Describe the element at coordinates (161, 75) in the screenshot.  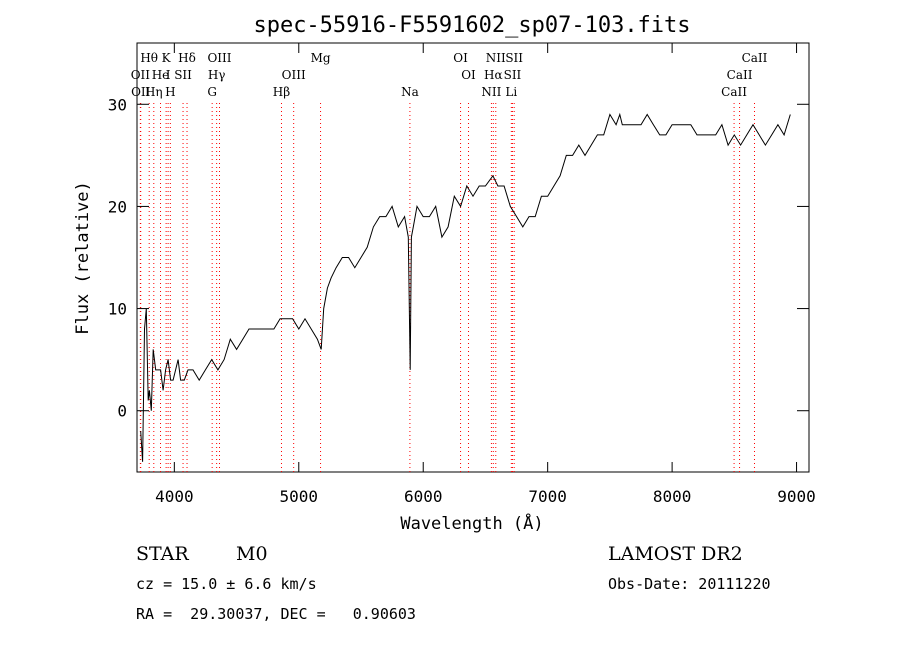
I see `line-marker-label: He` at that location.